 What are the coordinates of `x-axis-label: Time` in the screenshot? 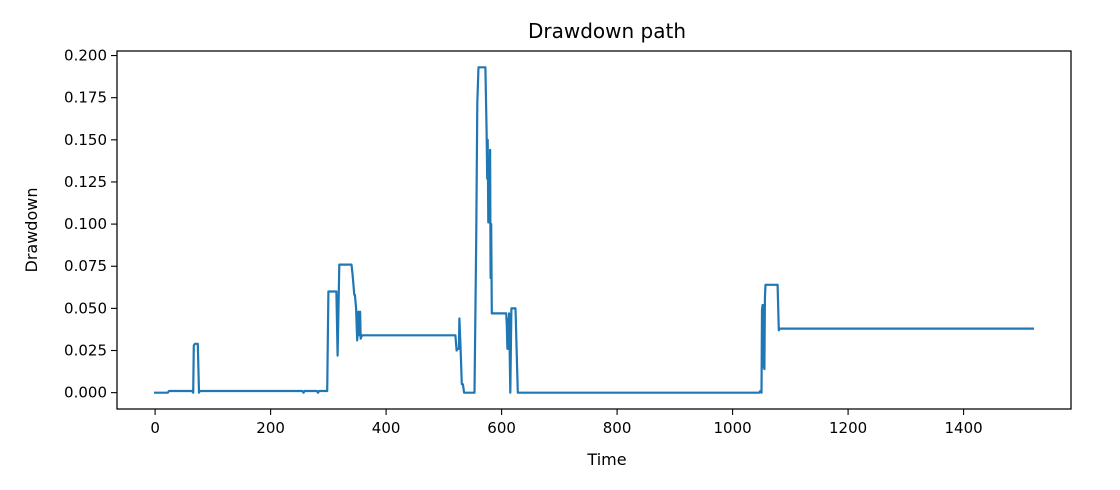 It's located at (606, 459).